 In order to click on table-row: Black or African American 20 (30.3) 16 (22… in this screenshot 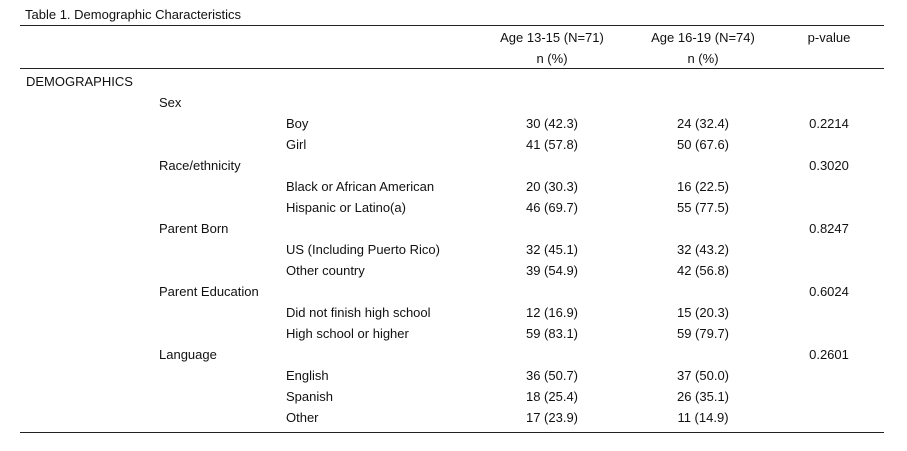, I will do `click(453, 186)`.